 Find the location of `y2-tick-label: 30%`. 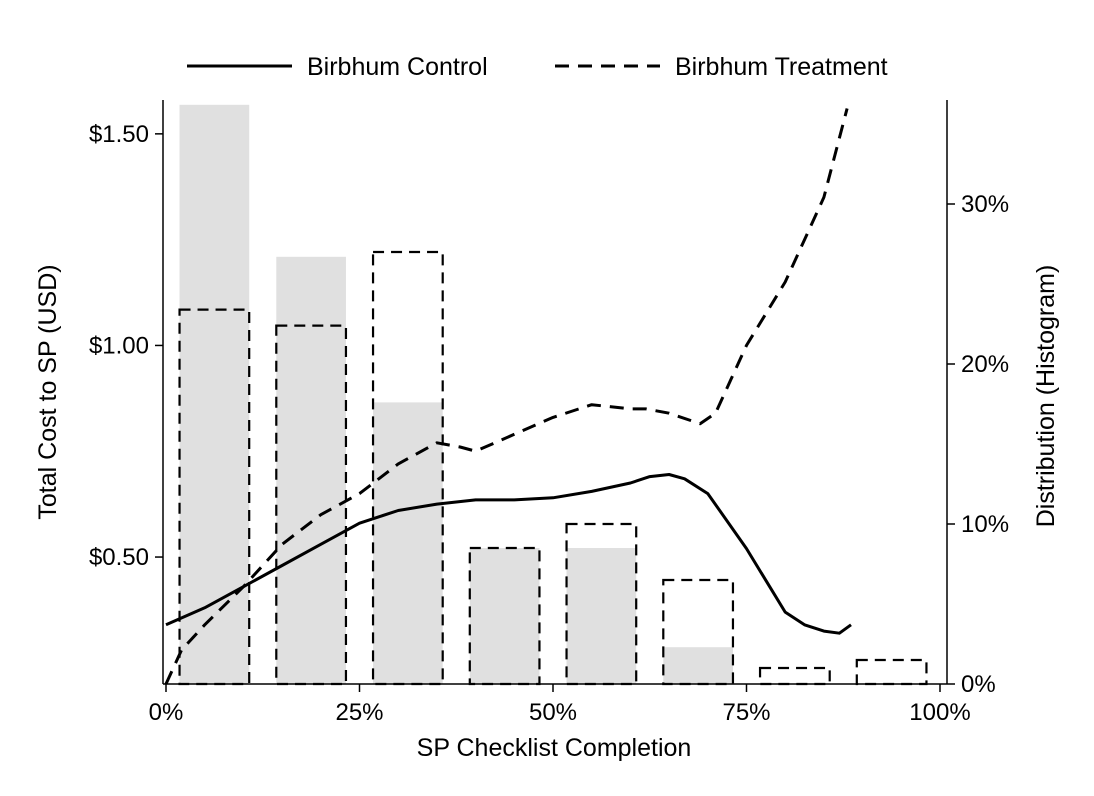

y2-tick-label: 30% is located at coordinates (985, 204).